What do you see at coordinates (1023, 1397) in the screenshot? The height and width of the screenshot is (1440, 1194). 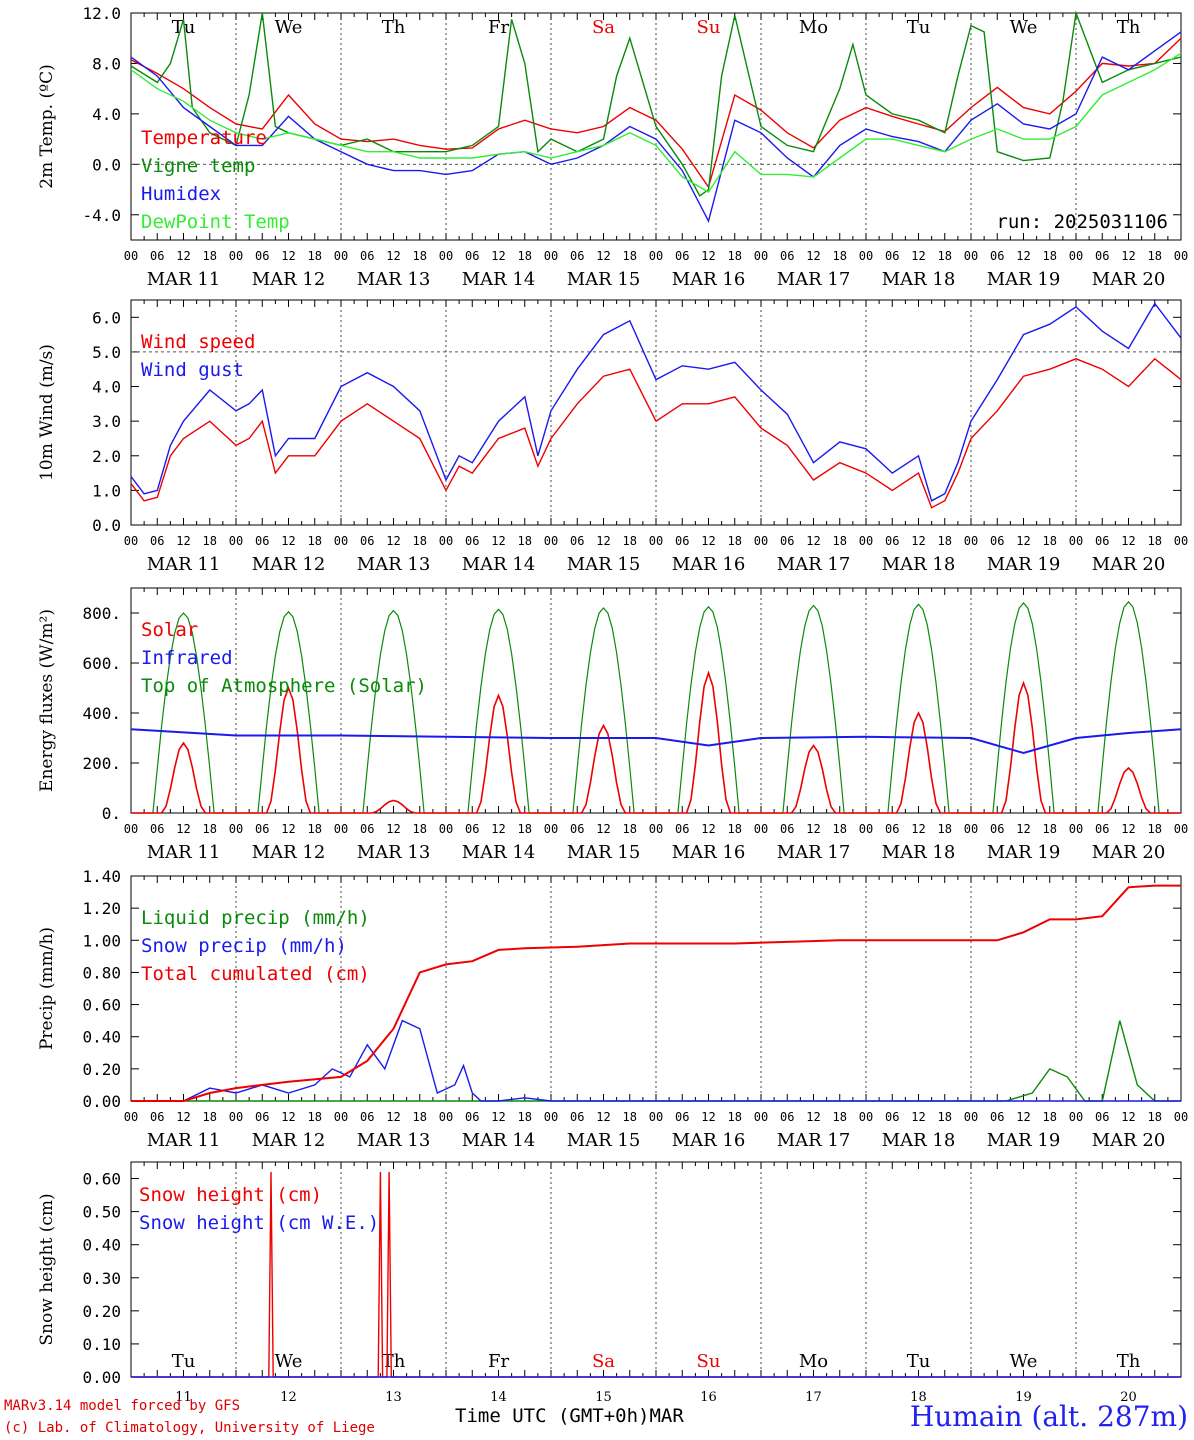 I see `day-number-label: 19` at bounding box center [1023, 1397].